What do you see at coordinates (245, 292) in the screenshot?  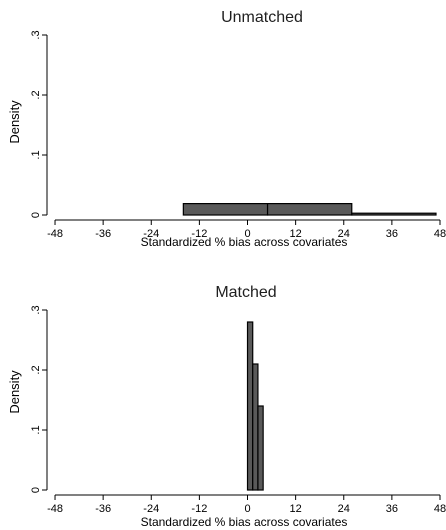 I see `chart-title: Matched` at bounding box center [245, 292].